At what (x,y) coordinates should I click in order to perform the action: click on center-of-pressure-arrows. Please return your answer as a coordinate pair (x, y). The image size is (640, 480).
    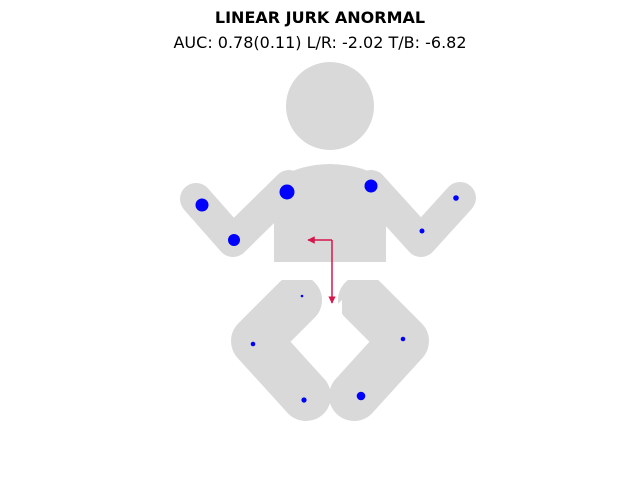
    Looking at the image, I should click on (321, 270).